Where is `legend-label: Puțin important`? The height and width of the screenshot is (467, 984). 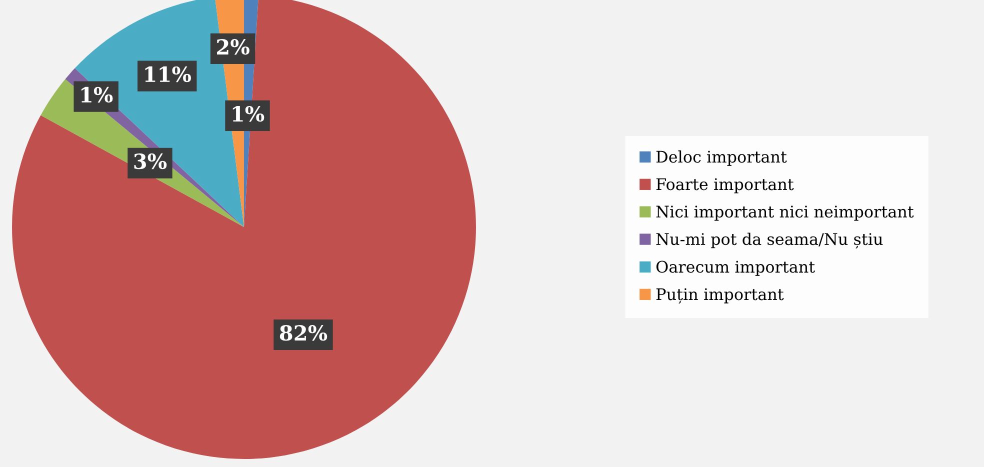
legend-label: Puțin important is located at coordinates (720, 296).